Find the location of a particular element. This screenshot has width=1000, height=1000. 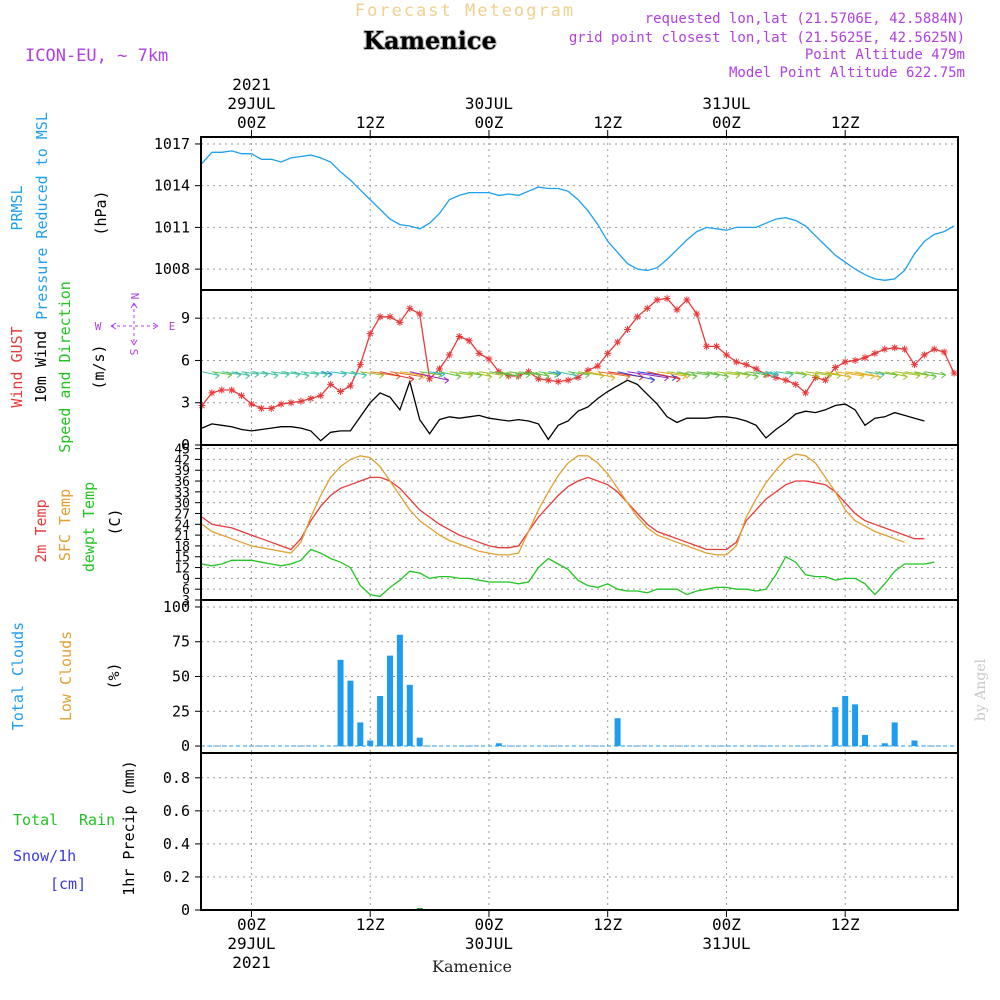

y-tick-label: 0.8 is located at coordinates (176, 778).